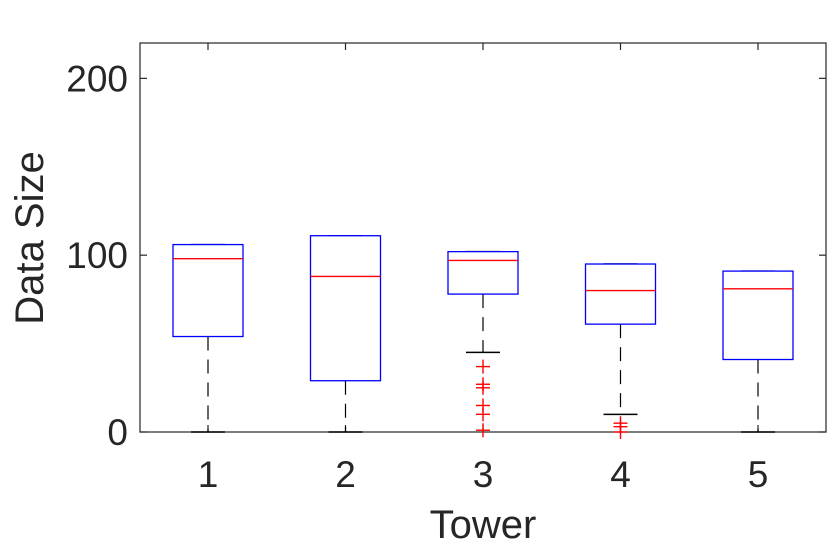 Image resolution: width=830 pixels, height=543 pixels. Describe the element at coordinates (483, 523) in the screenshot. I see `x-axis-label: Tower` at that location.